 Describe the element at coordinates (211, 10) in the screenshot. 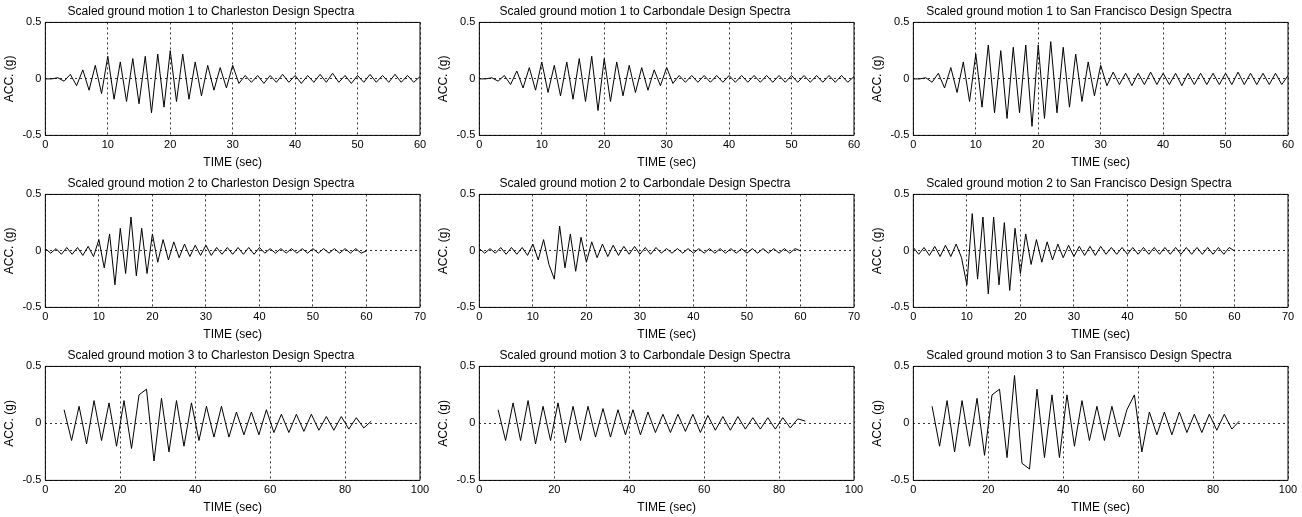

I see `chart-title: Scaled ground motion 1 to Charleston Design Spectra` at that location.